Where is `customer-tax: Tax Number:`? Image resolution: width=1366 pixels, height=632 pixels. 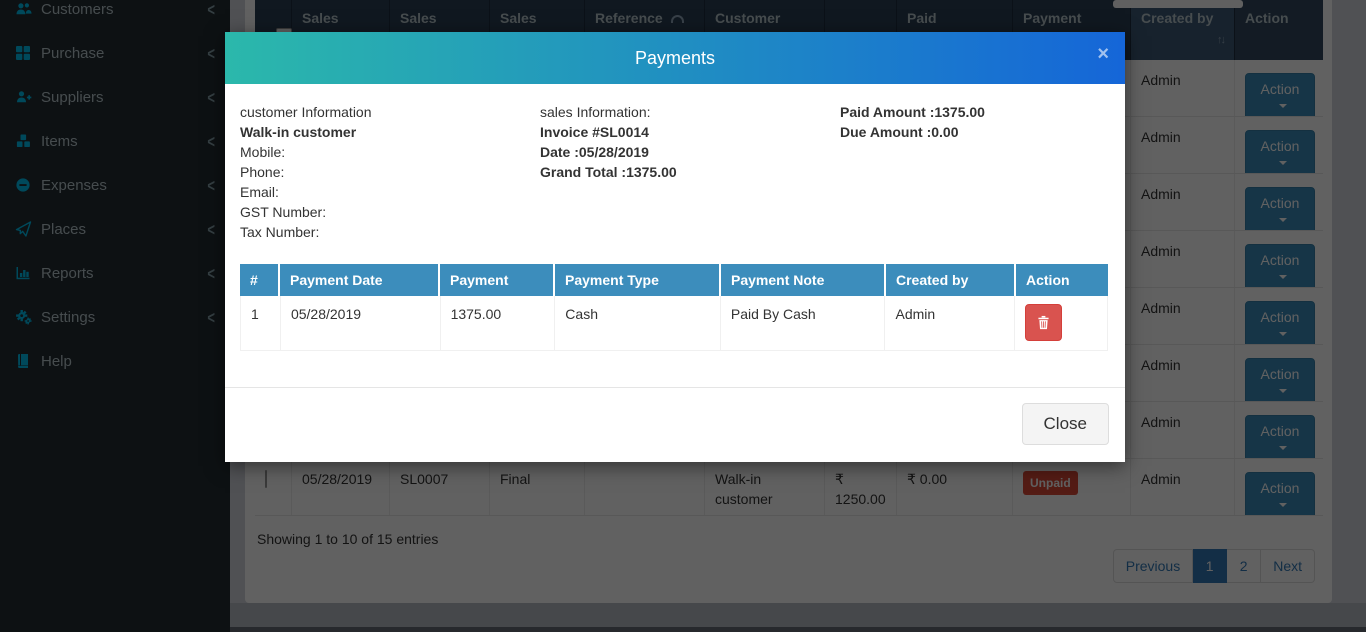 customer-tax: Tax Number: is located at coordinates (280, 232).